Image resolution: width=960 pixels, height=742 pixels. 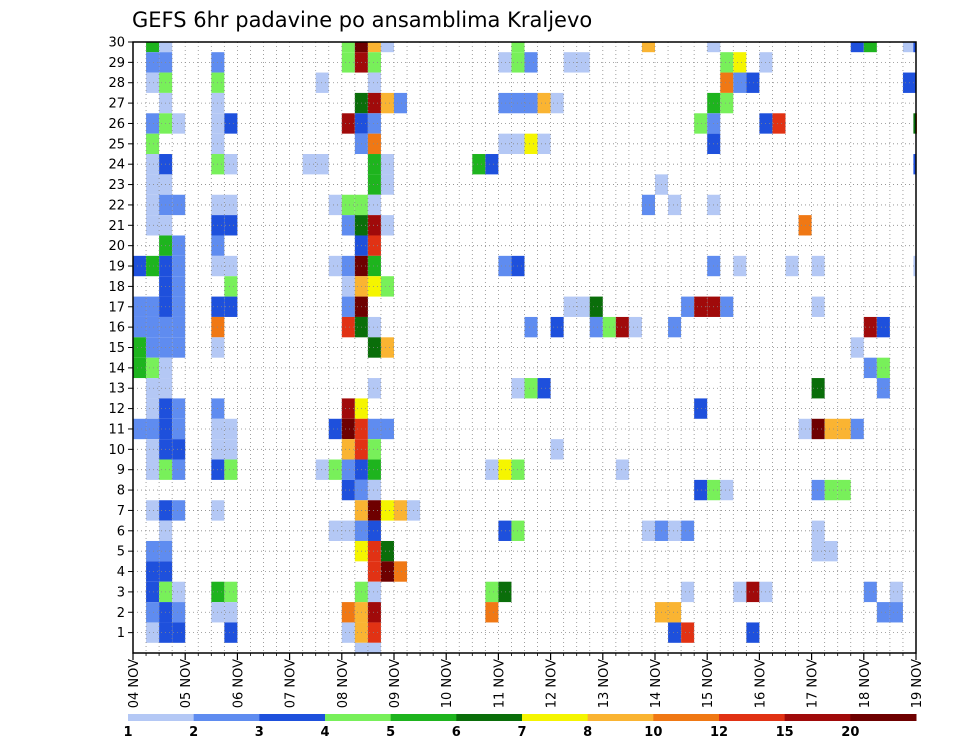 I want to click on x-tick-label: 09 NOV, so click(x=395, y=683).